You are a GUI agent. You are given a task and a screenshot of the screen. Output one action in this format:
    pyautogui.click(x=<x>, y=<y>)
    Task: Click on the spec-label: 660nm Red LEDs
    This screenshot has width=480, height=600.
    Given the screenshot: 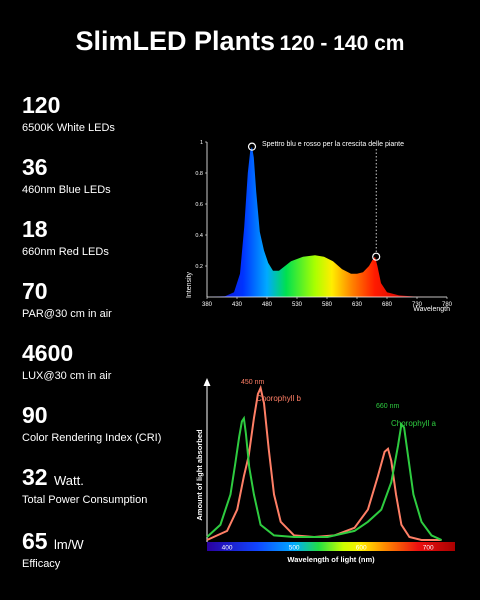 What is the action you would take?
    pyautogui.click(x=65, y=252)
    